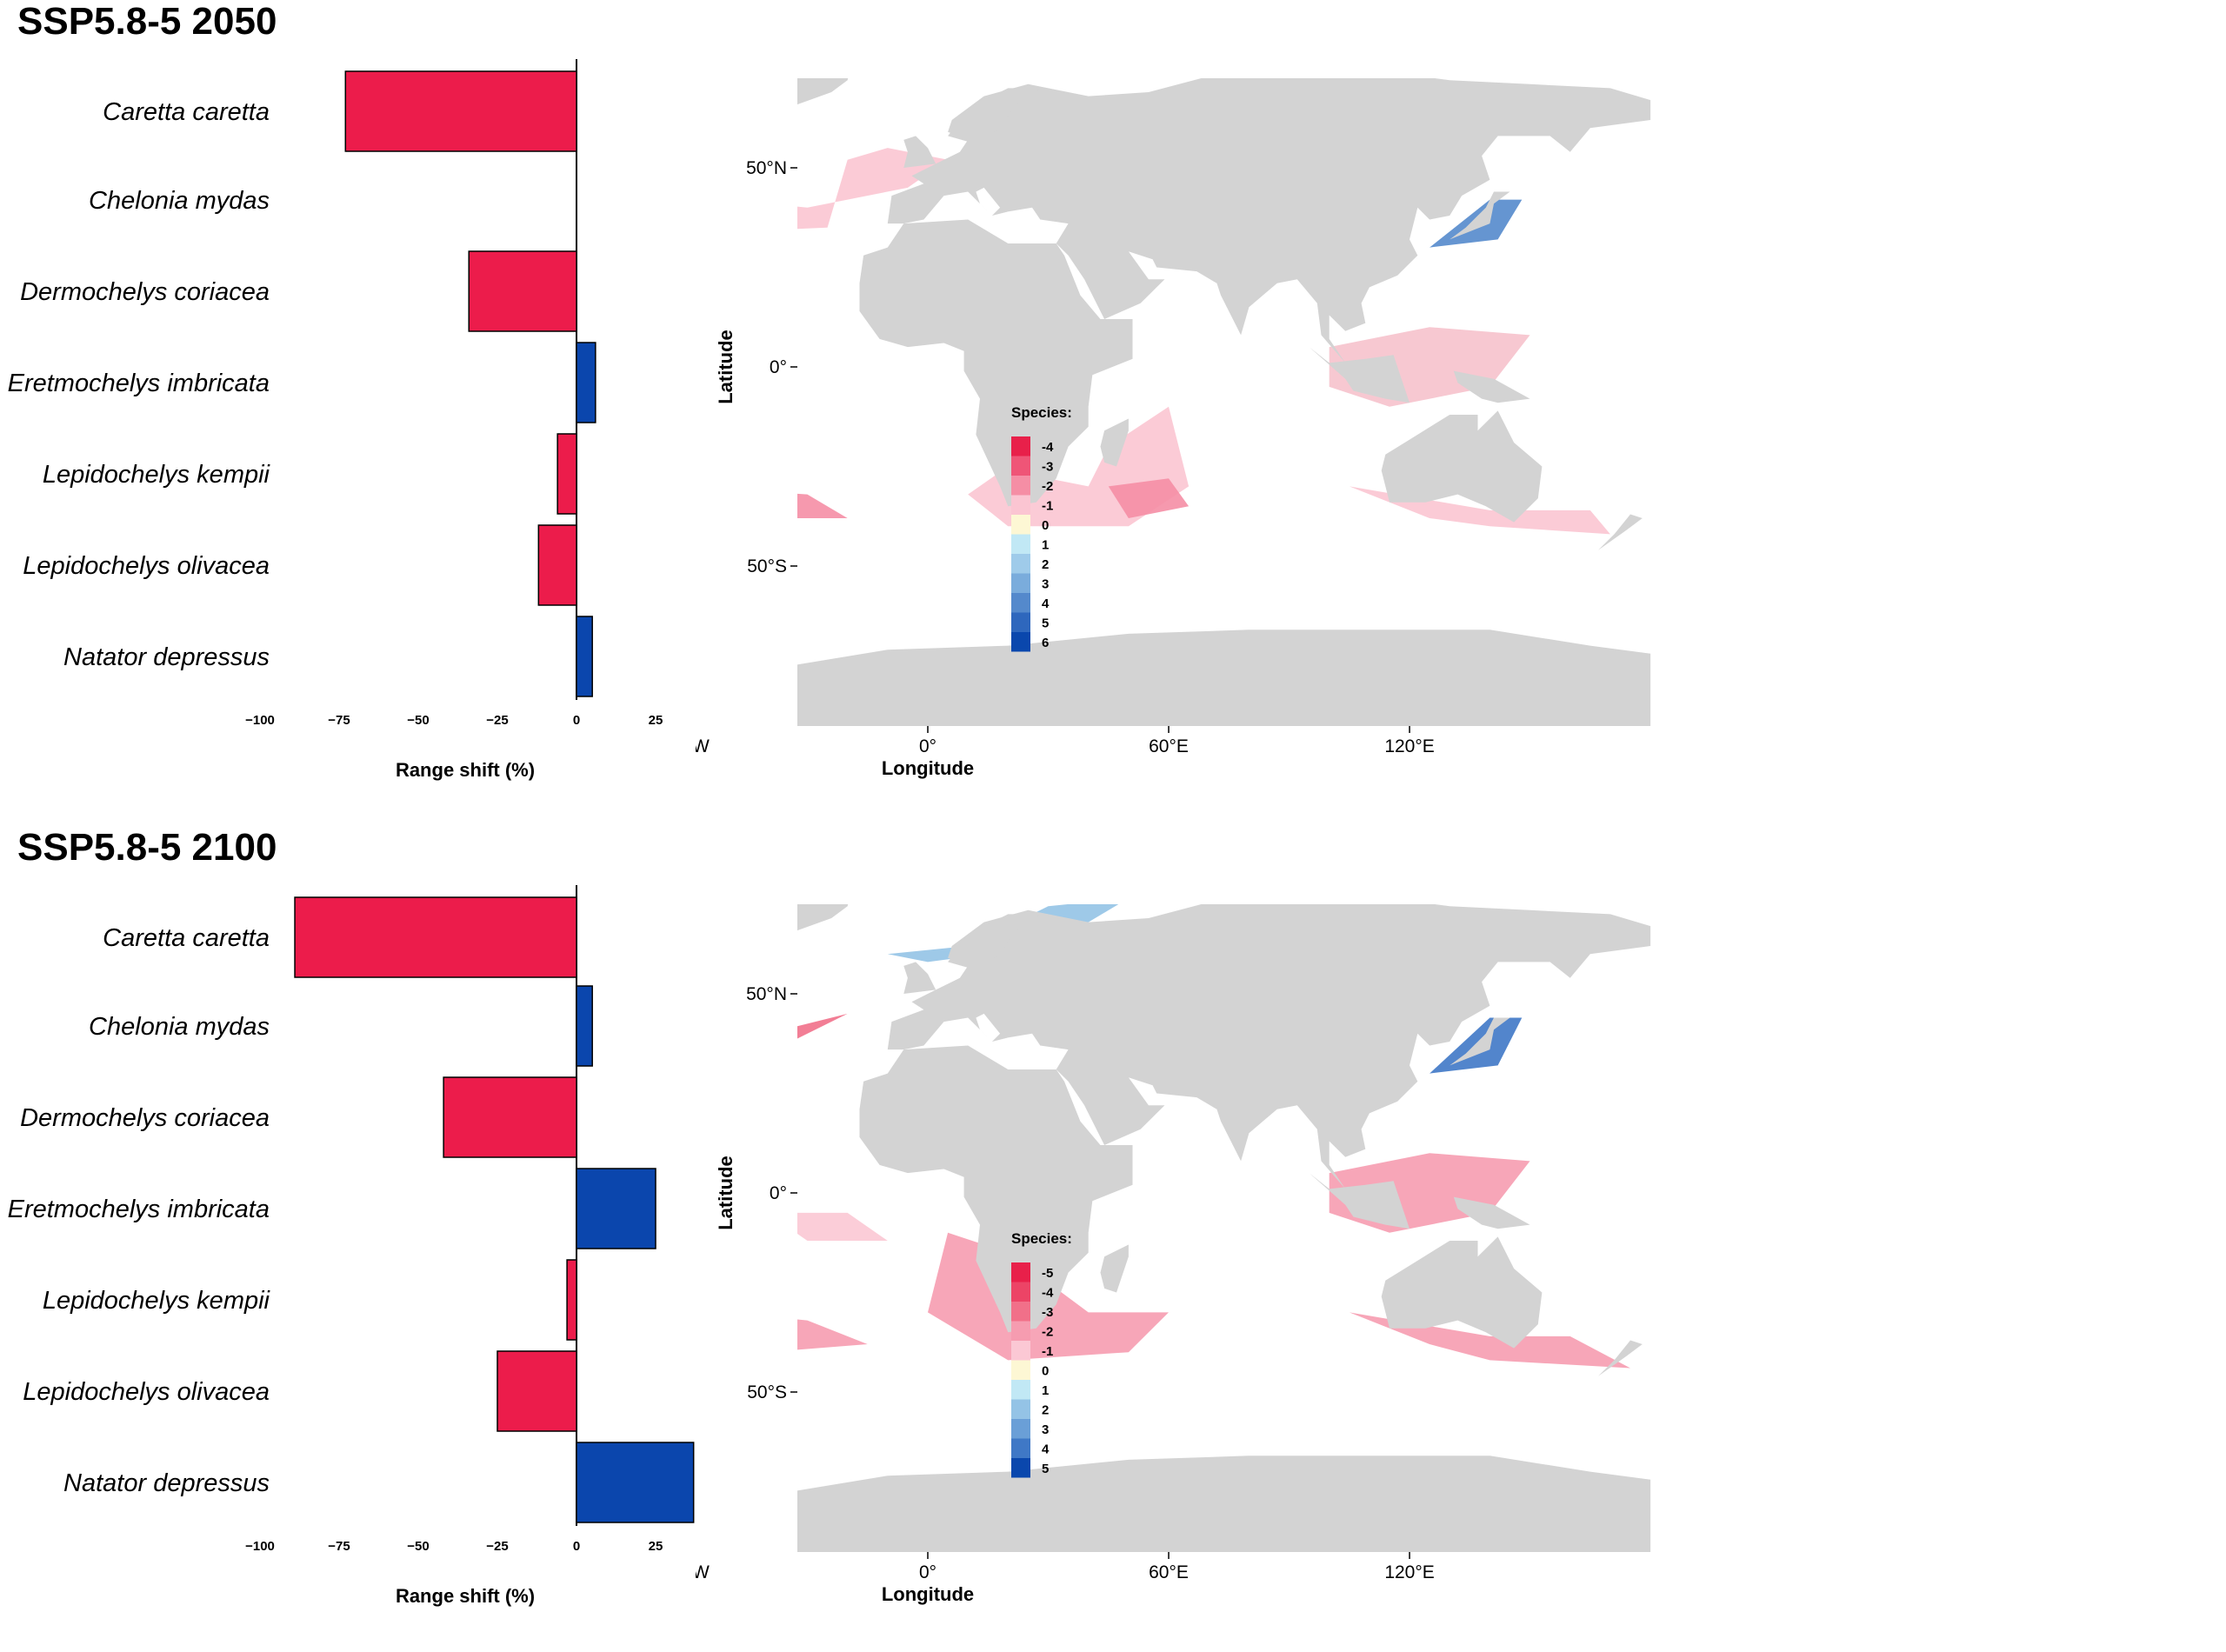 The image size is (2226, 1652). Describe the element at coordinates (1269, 1046) in the screenshot. I see `land-eurasia` at that location.